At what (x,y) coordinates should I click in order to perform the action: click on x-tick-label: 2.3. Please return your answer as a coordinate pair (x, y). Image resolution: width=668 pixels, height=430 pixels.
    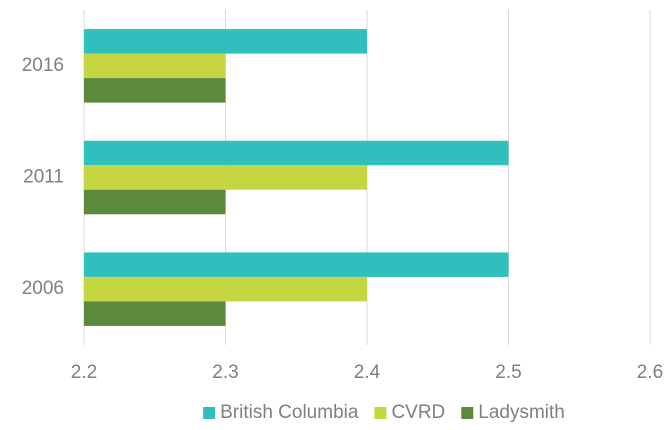
    Looking at the image, I should click on (225, 372).